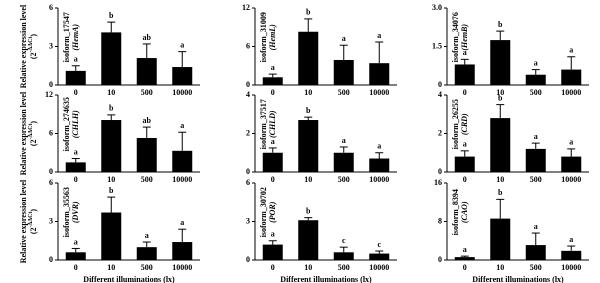 This screenshot has width=600, height=283. Describe the element at coordinates (455, 37) in the screenshot. I see `gene-id: isoform_34076` at that location.